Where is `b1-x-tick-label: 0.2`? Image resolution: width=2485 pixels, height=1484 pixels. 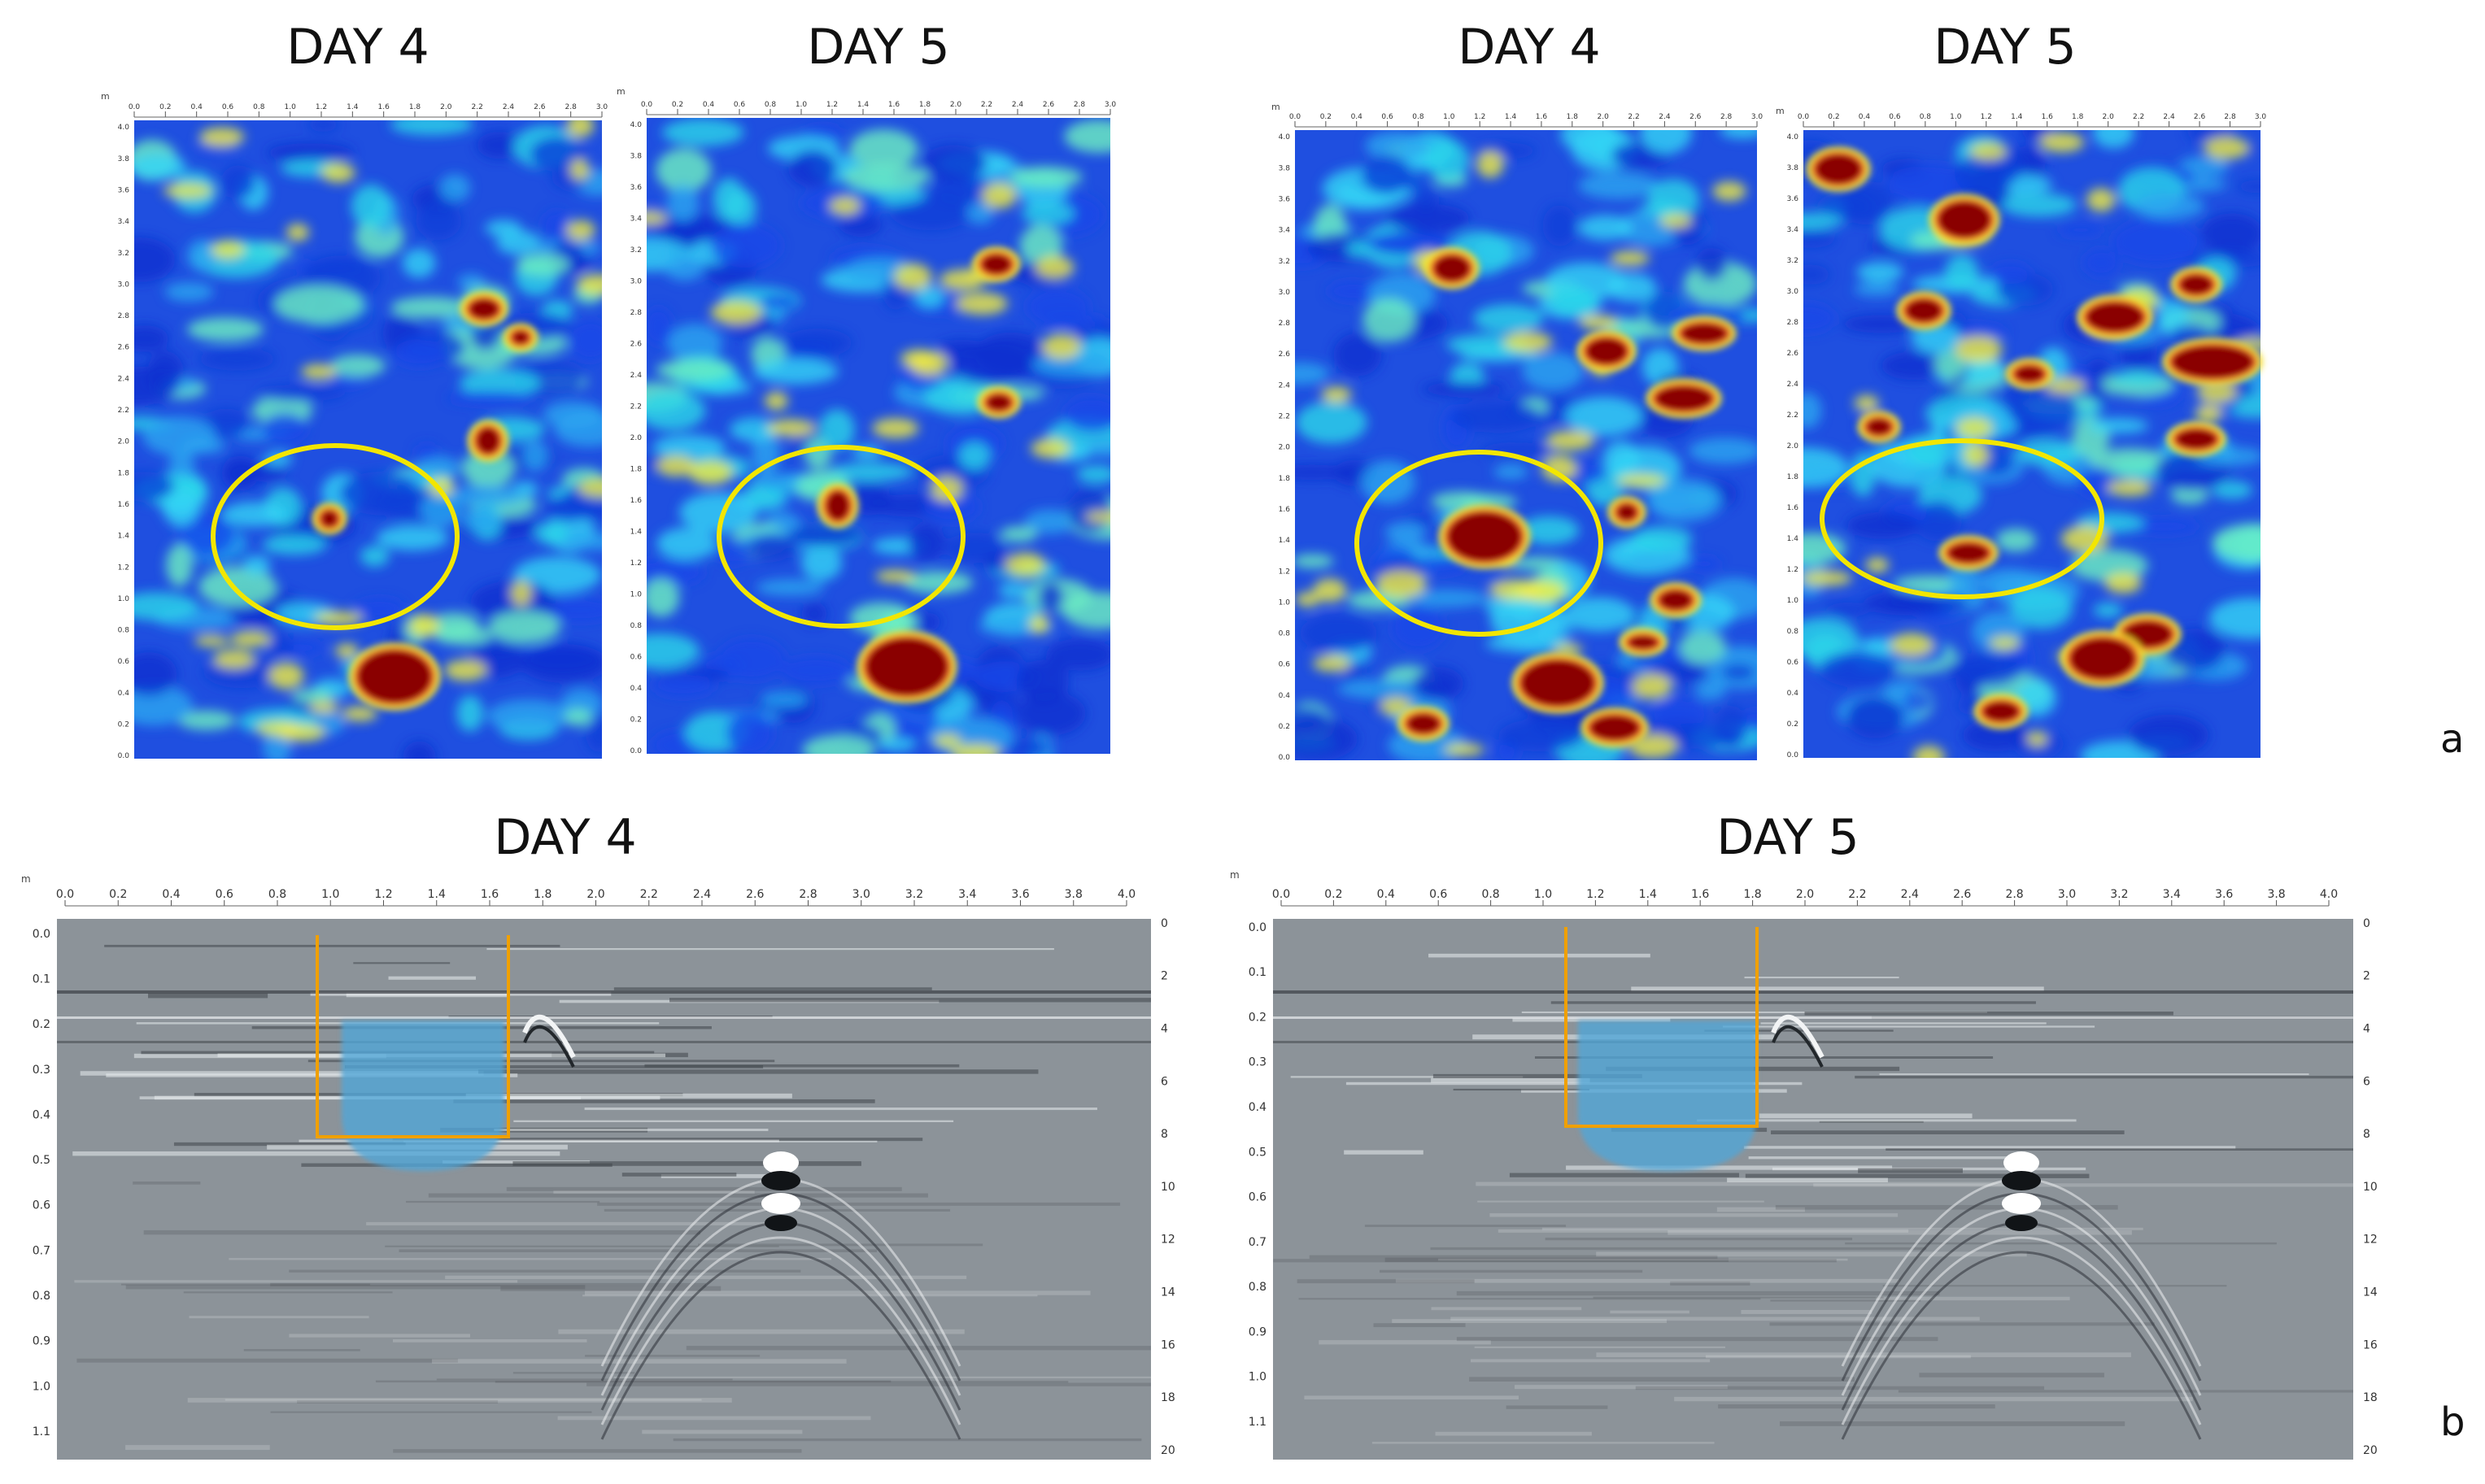
b1-x-tick-label: 0.2 is located at coordinates (118, 894).